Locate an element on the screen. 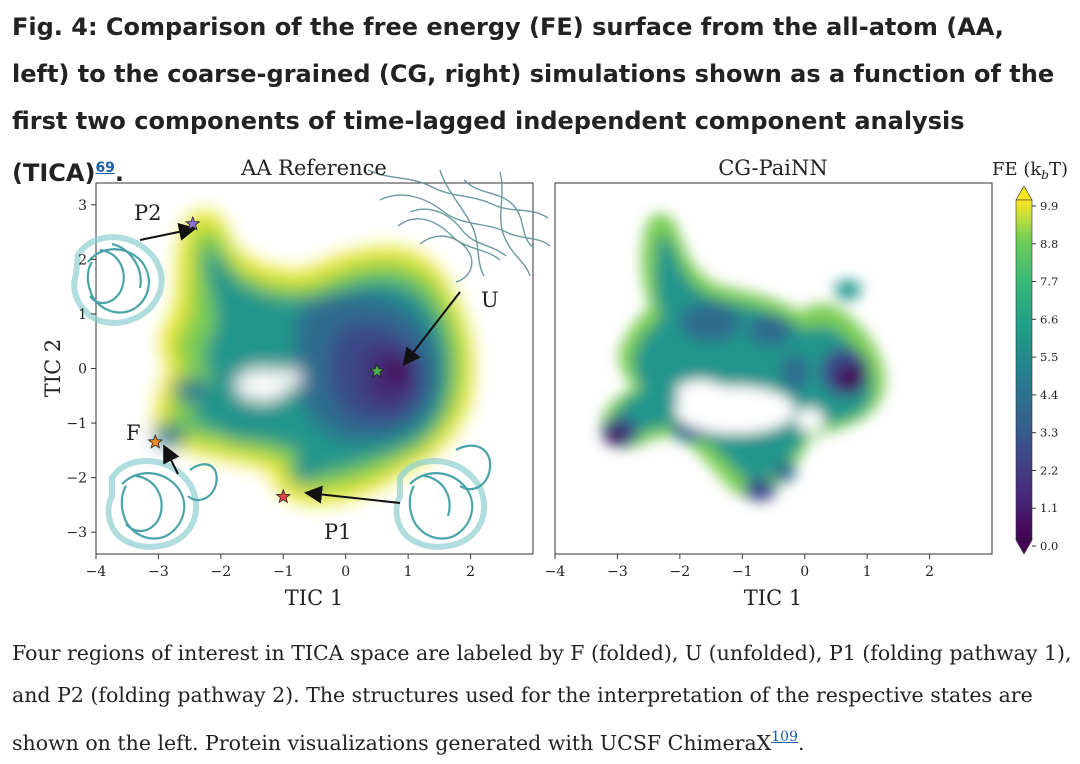 Image resolution: width=1080 pixels, height=764 pixels. aa-y-tick-label: −1 is located at coordinates (76, 424).